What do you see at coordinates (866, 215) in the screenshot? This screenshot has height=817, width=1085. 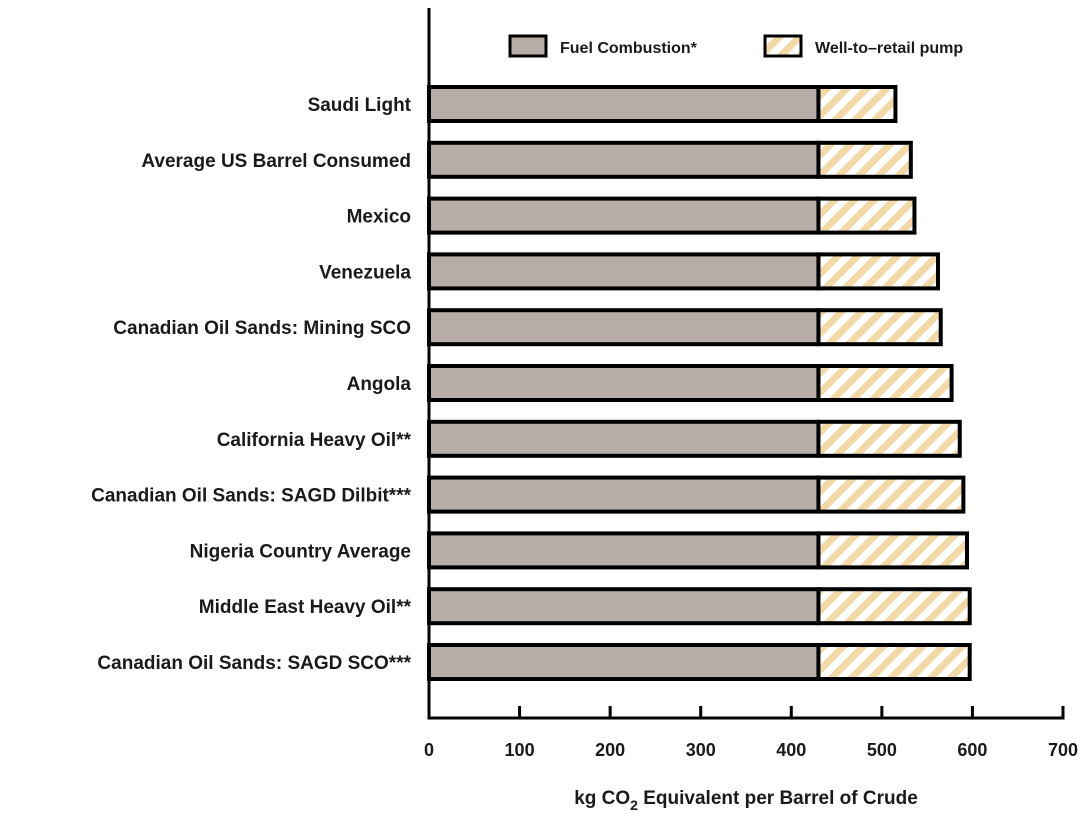 I see `bar-mexico-well-to-retail-pump` at bounding box center [866, 215].